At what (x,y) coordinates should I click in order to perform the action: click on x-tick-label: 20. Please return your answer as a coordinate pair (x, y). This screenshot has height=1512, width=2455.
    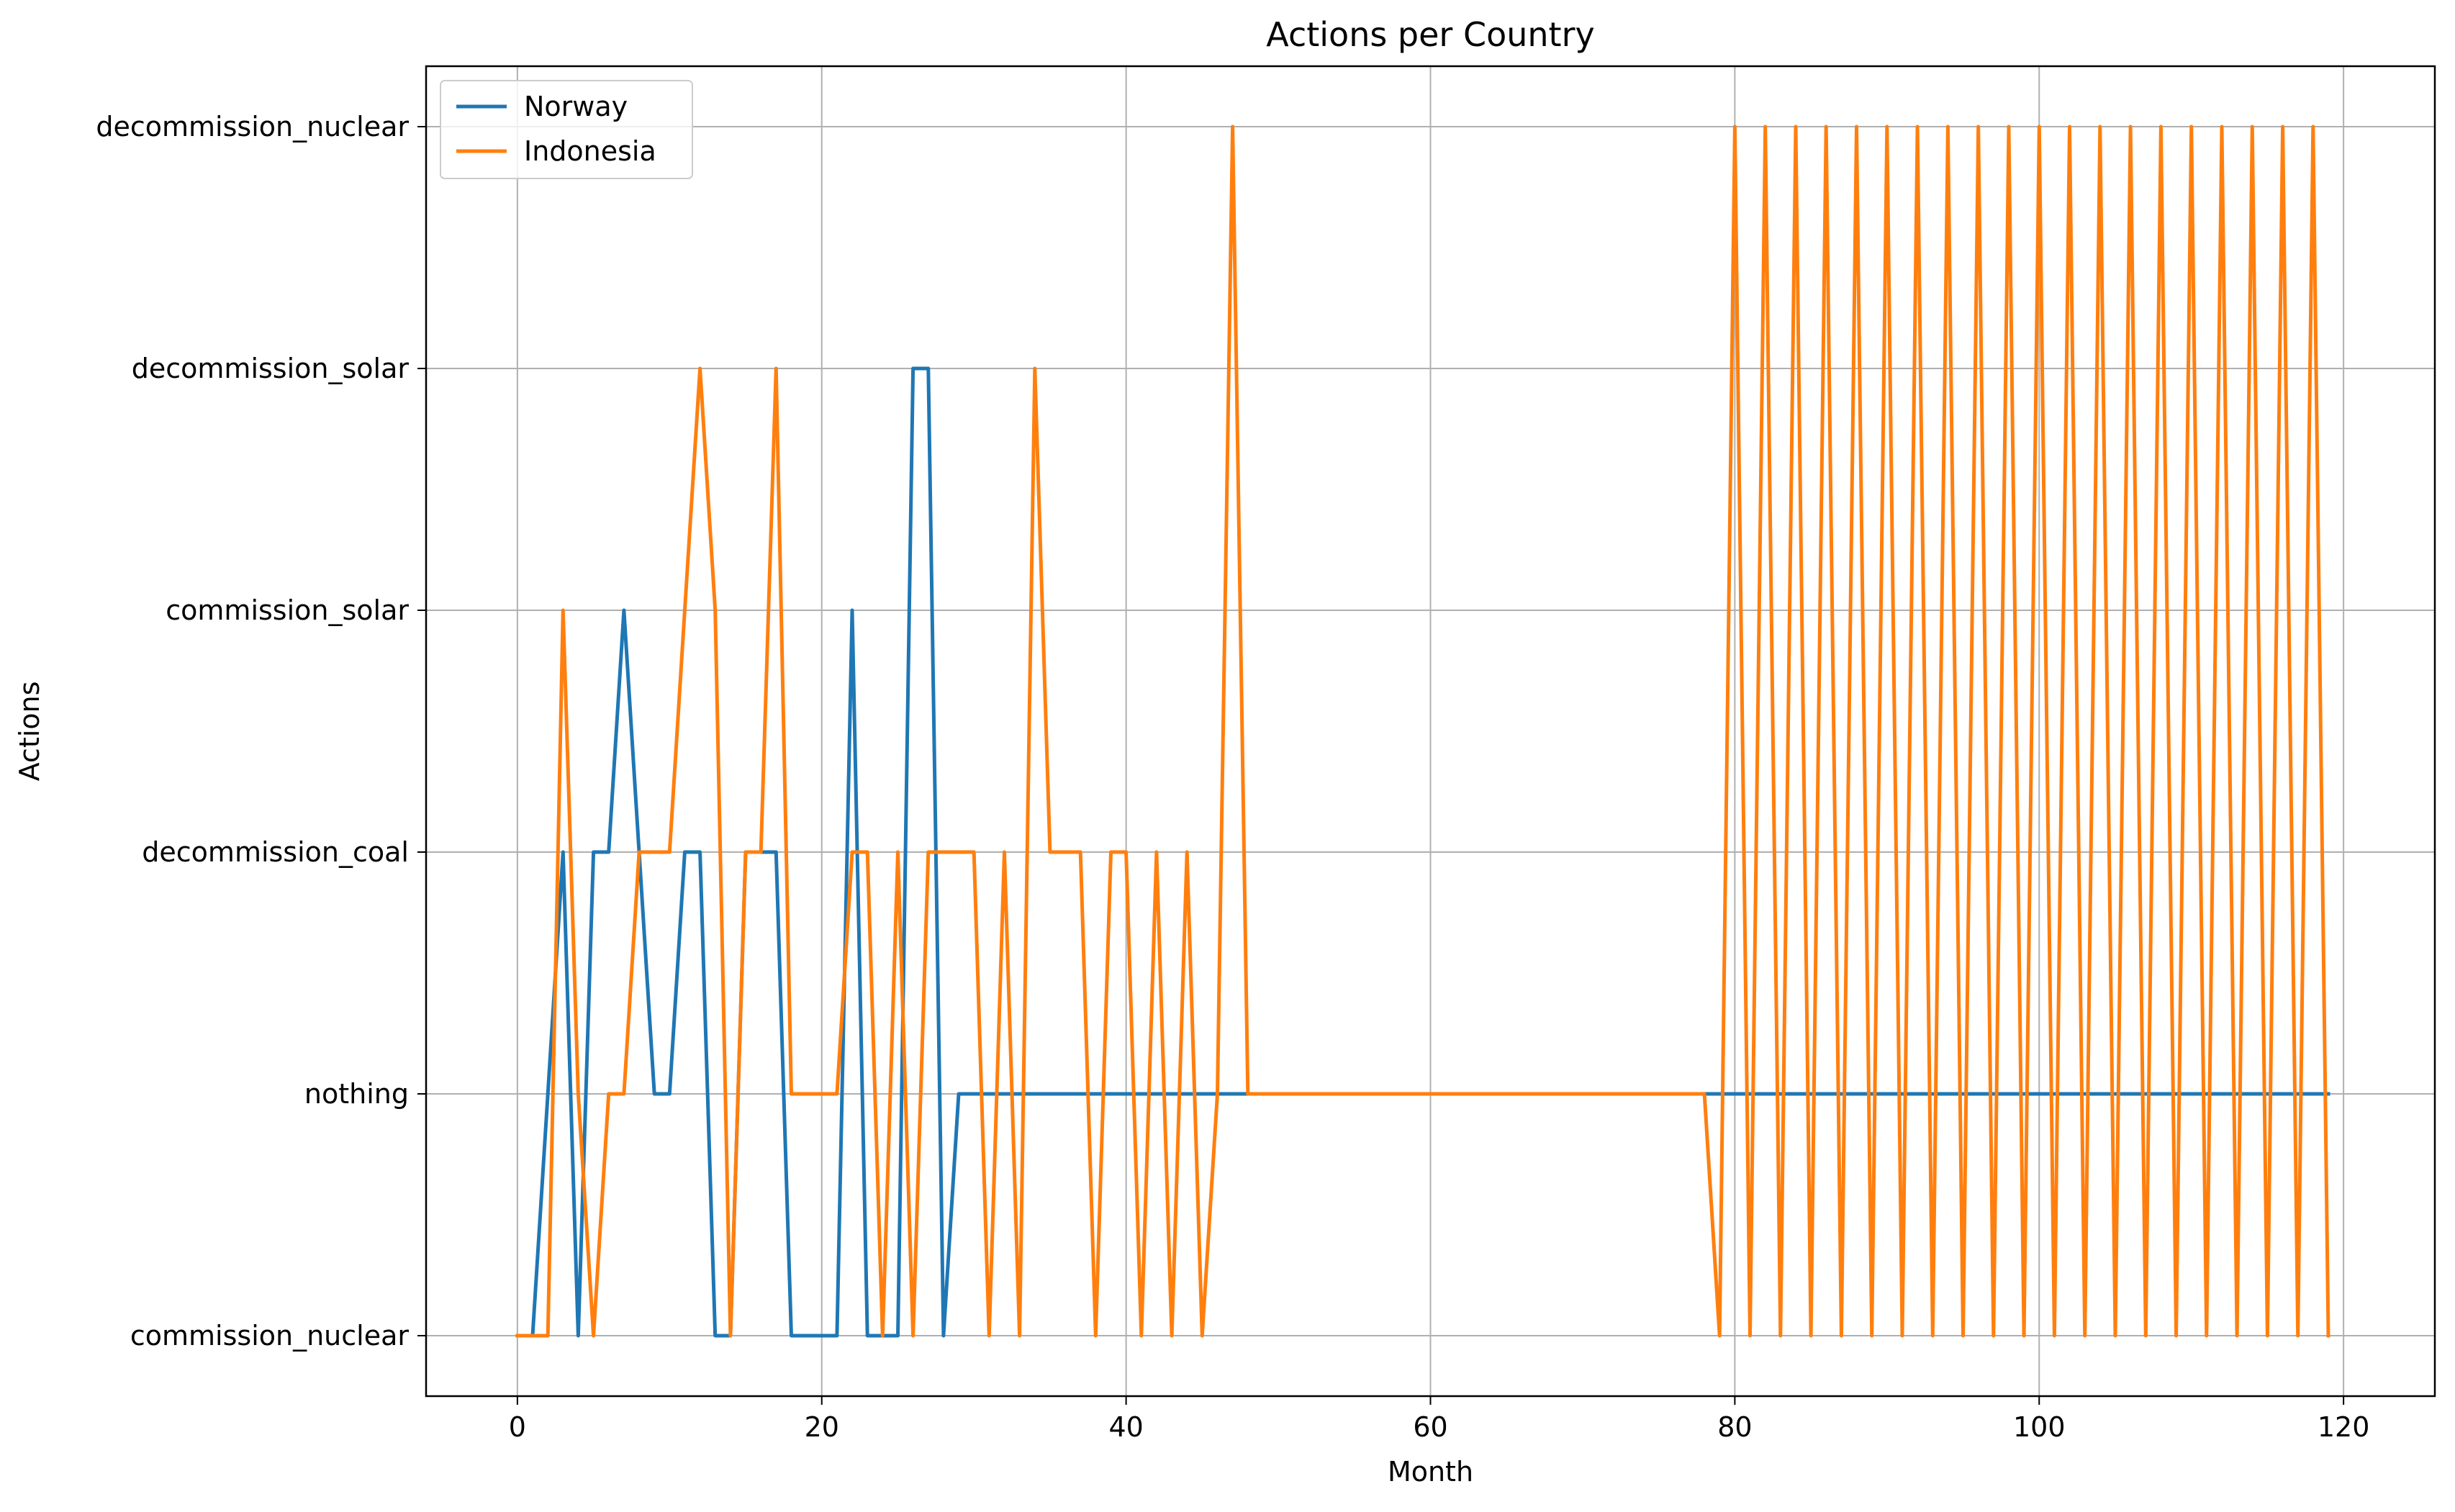
    Looking at the image, I should click on (822, 1427).